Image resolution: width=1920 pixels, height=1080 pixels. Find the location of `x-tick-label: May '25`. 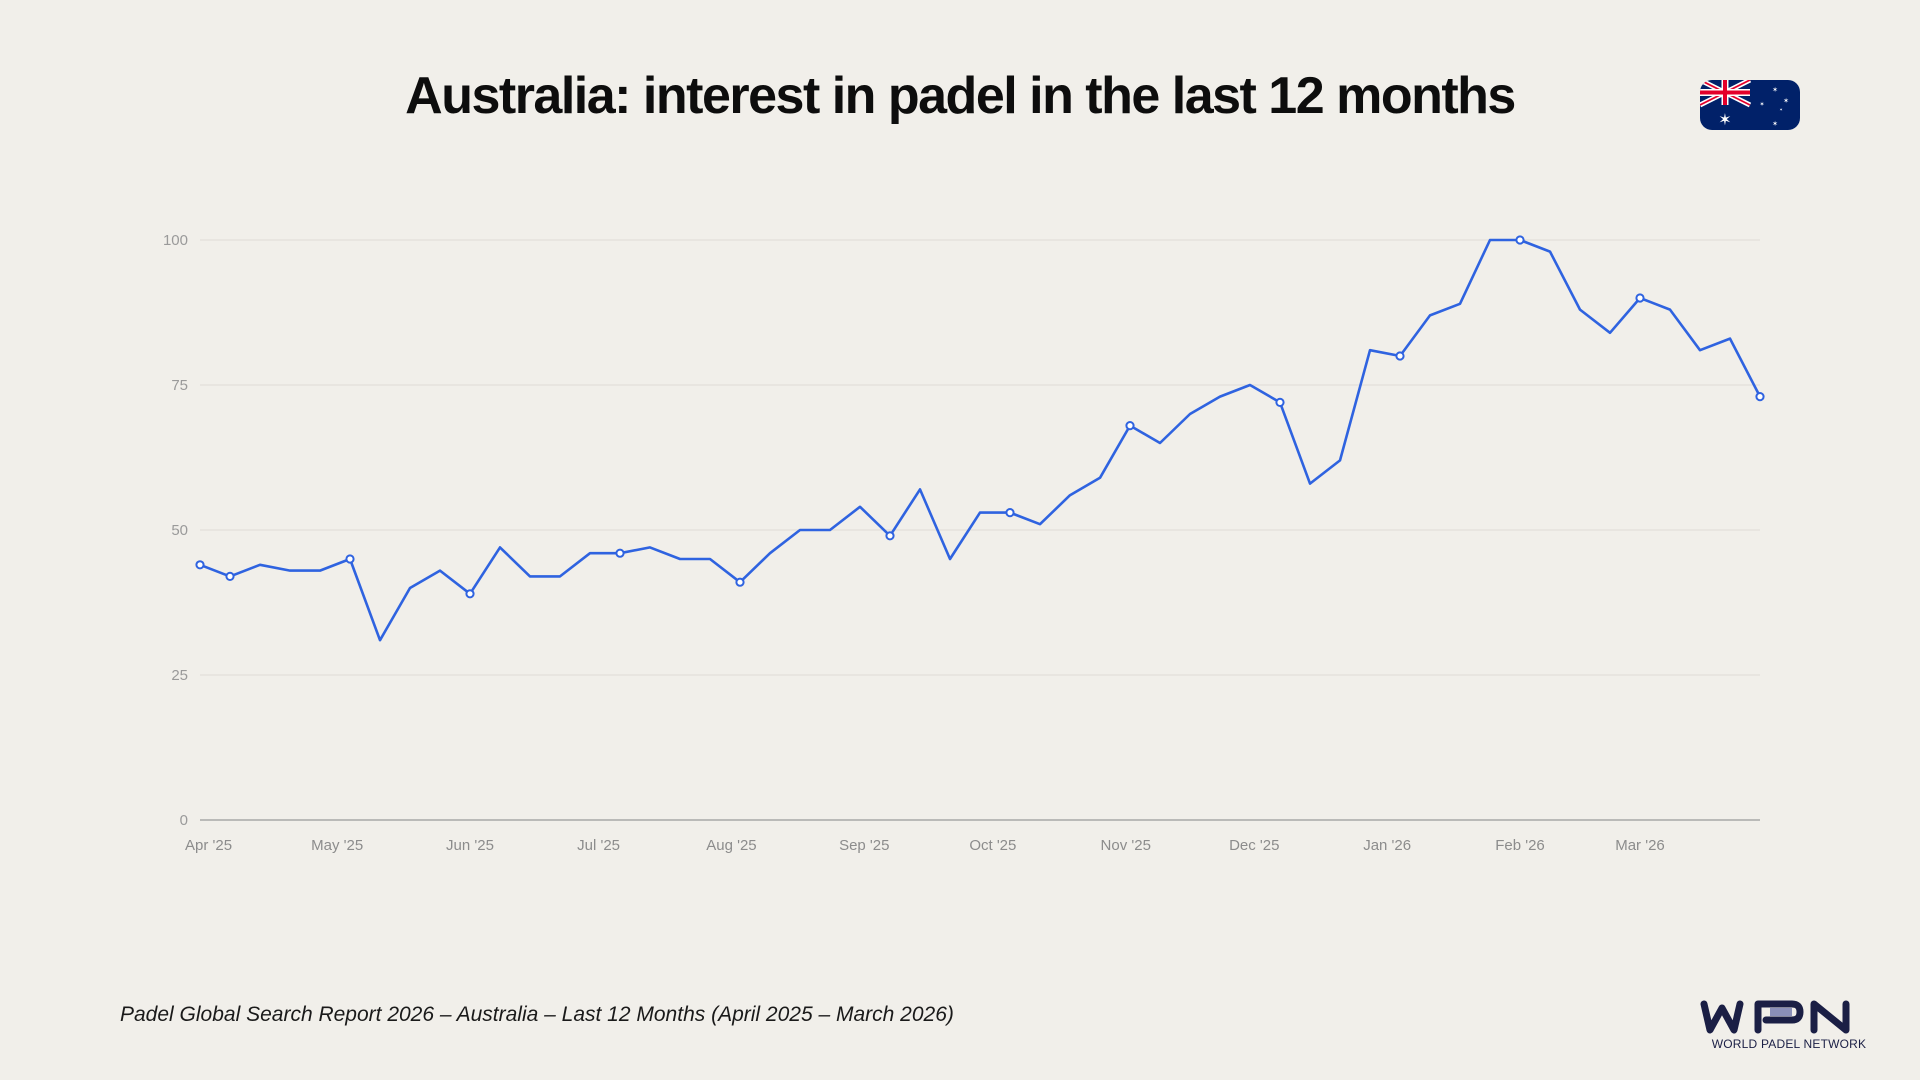

x-tick-label: May '25 is located at coordinates (337, 845).